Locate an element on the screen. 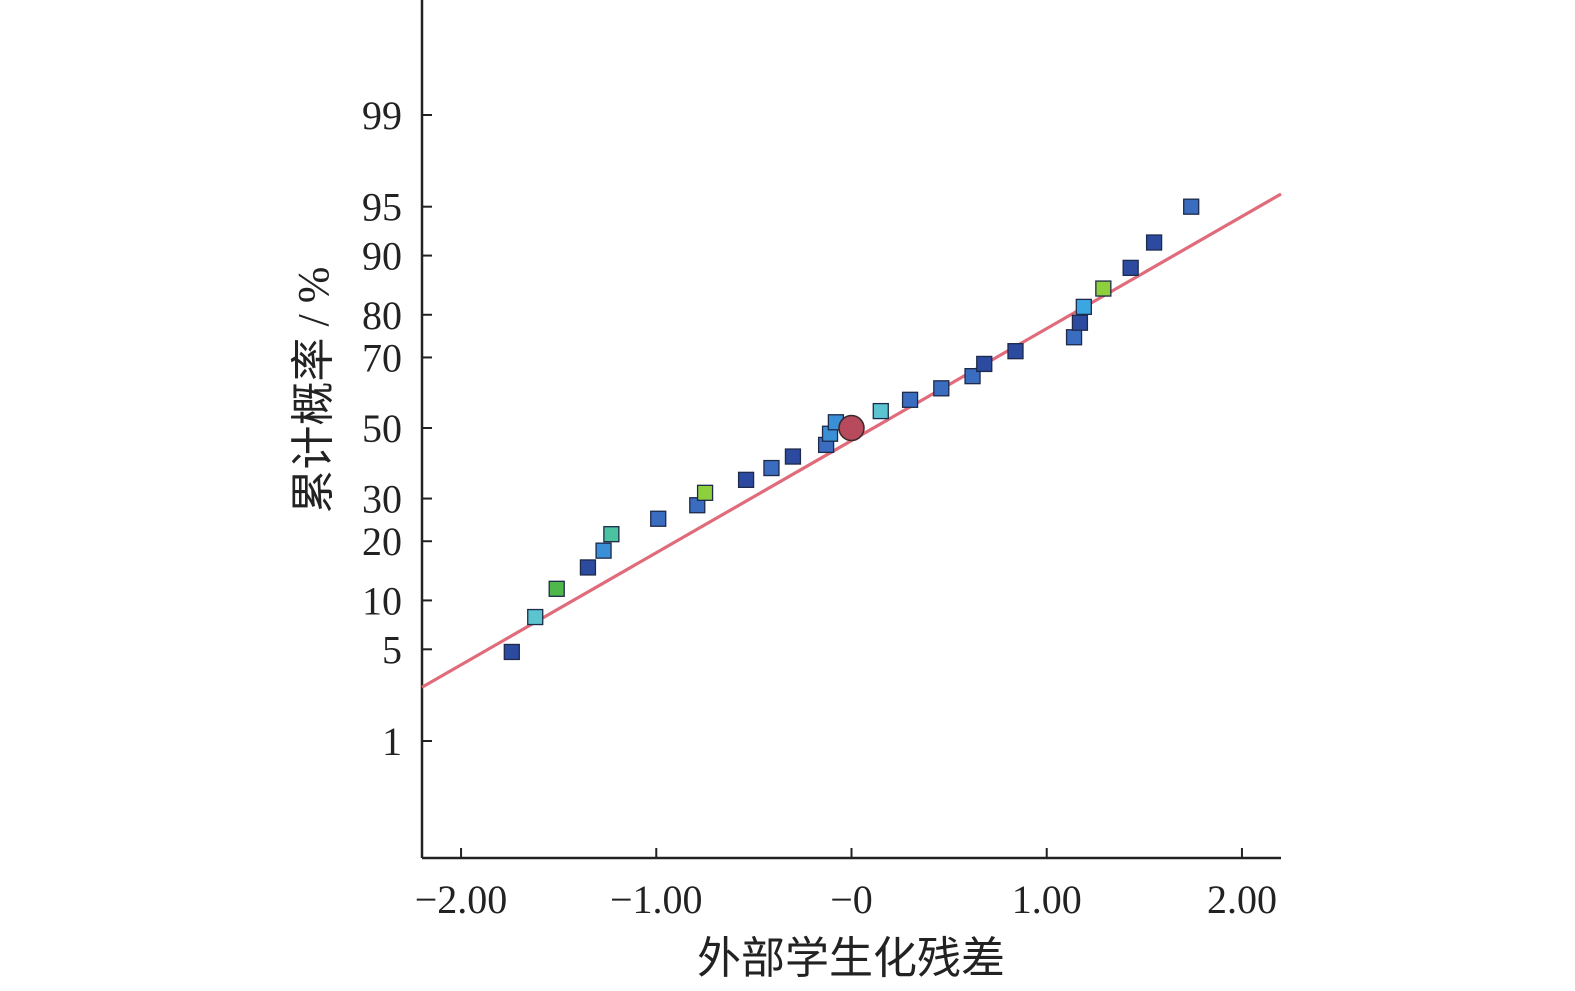 Image resolution: width=1575 pixels, height=991 pixels. x-tick-label: −0 is located at coordinates (851, 899).